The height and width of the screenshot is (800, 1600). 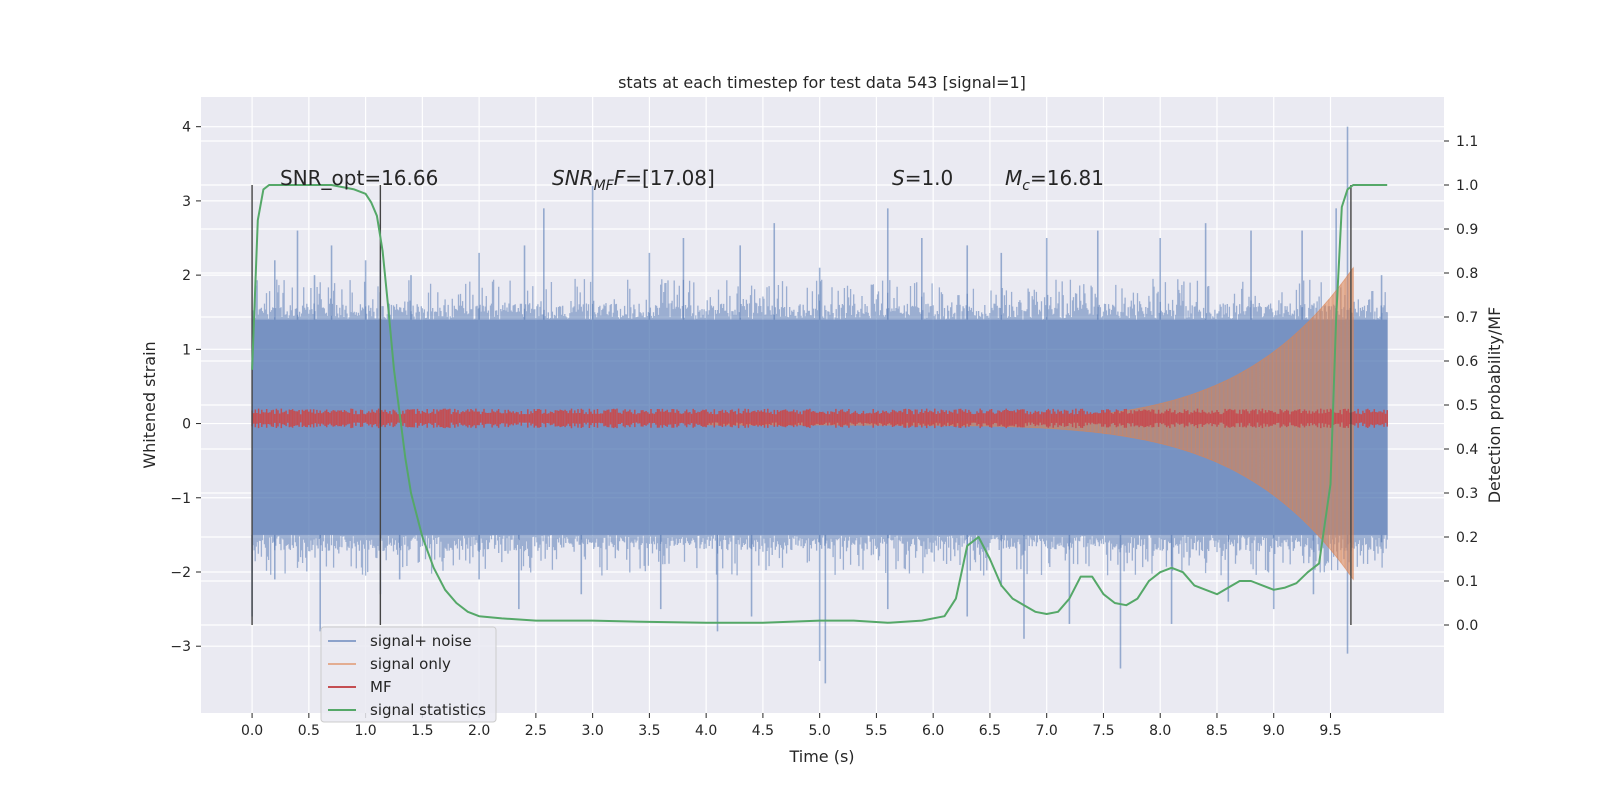 What do you see at coordinates (1461, 384) in the screenshot?
I see `y2-ticks: 1.1 1.0 0.9 0.8 0.7 0.6 0.5 0.4 0.3 0.2 0.1 0.0` at bounding box center [1461, 384].